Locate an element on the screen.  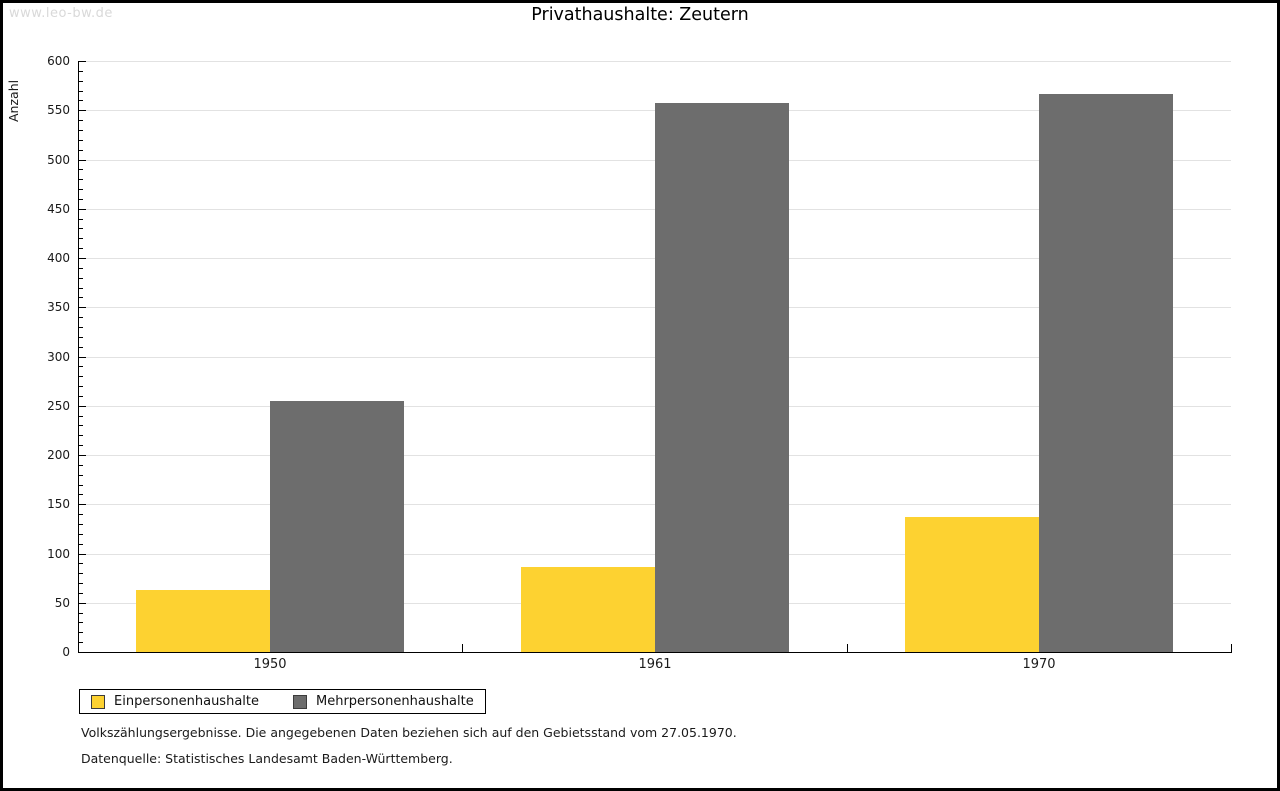
legend-label: Einpersonenhaushalte is located at coordinates (186, 701).